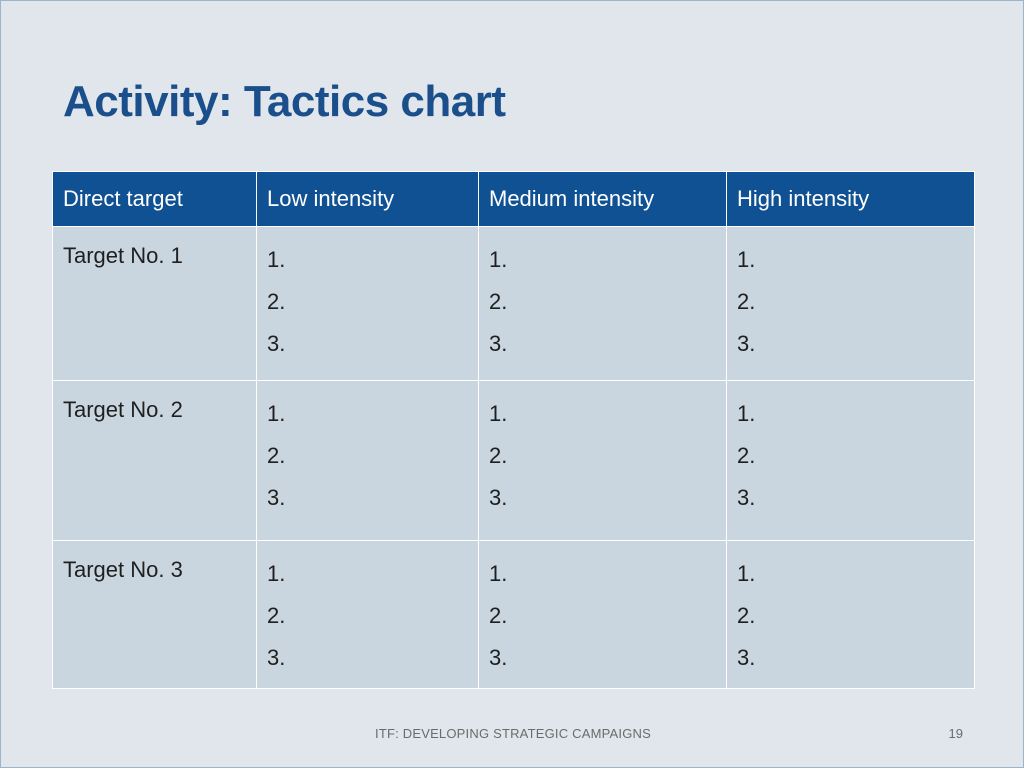 The image size is (1024, 768). Describe the element at coordinates (154, 303) in the screenshot. I see `target-cell: Target No. 1` at that location.